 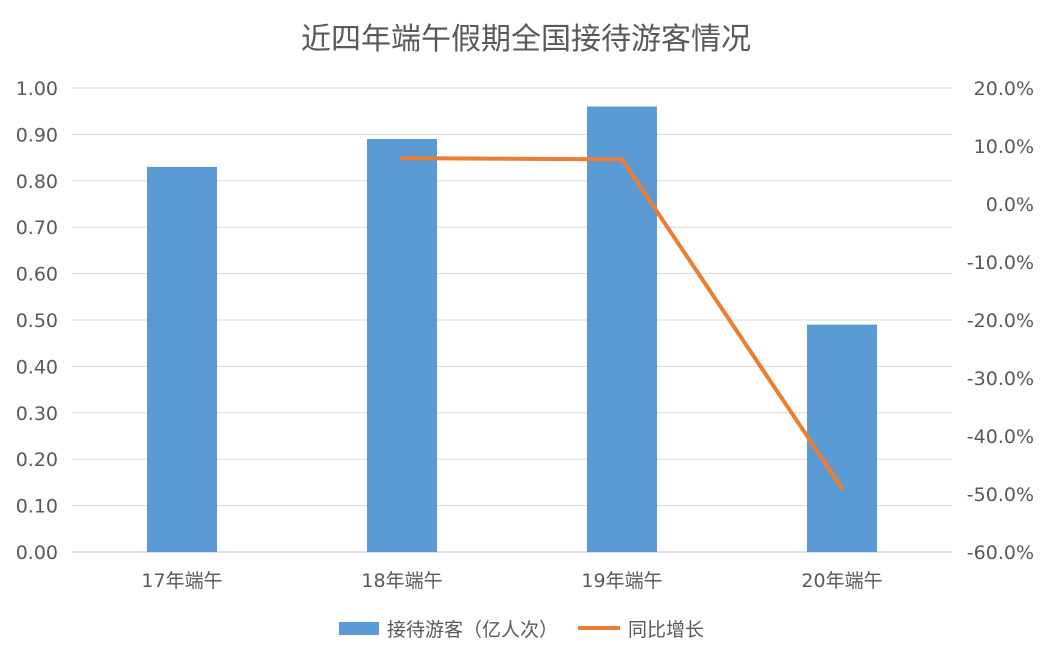 I want to click on left-tick-label: 0.80, so click(x=37, y=182).